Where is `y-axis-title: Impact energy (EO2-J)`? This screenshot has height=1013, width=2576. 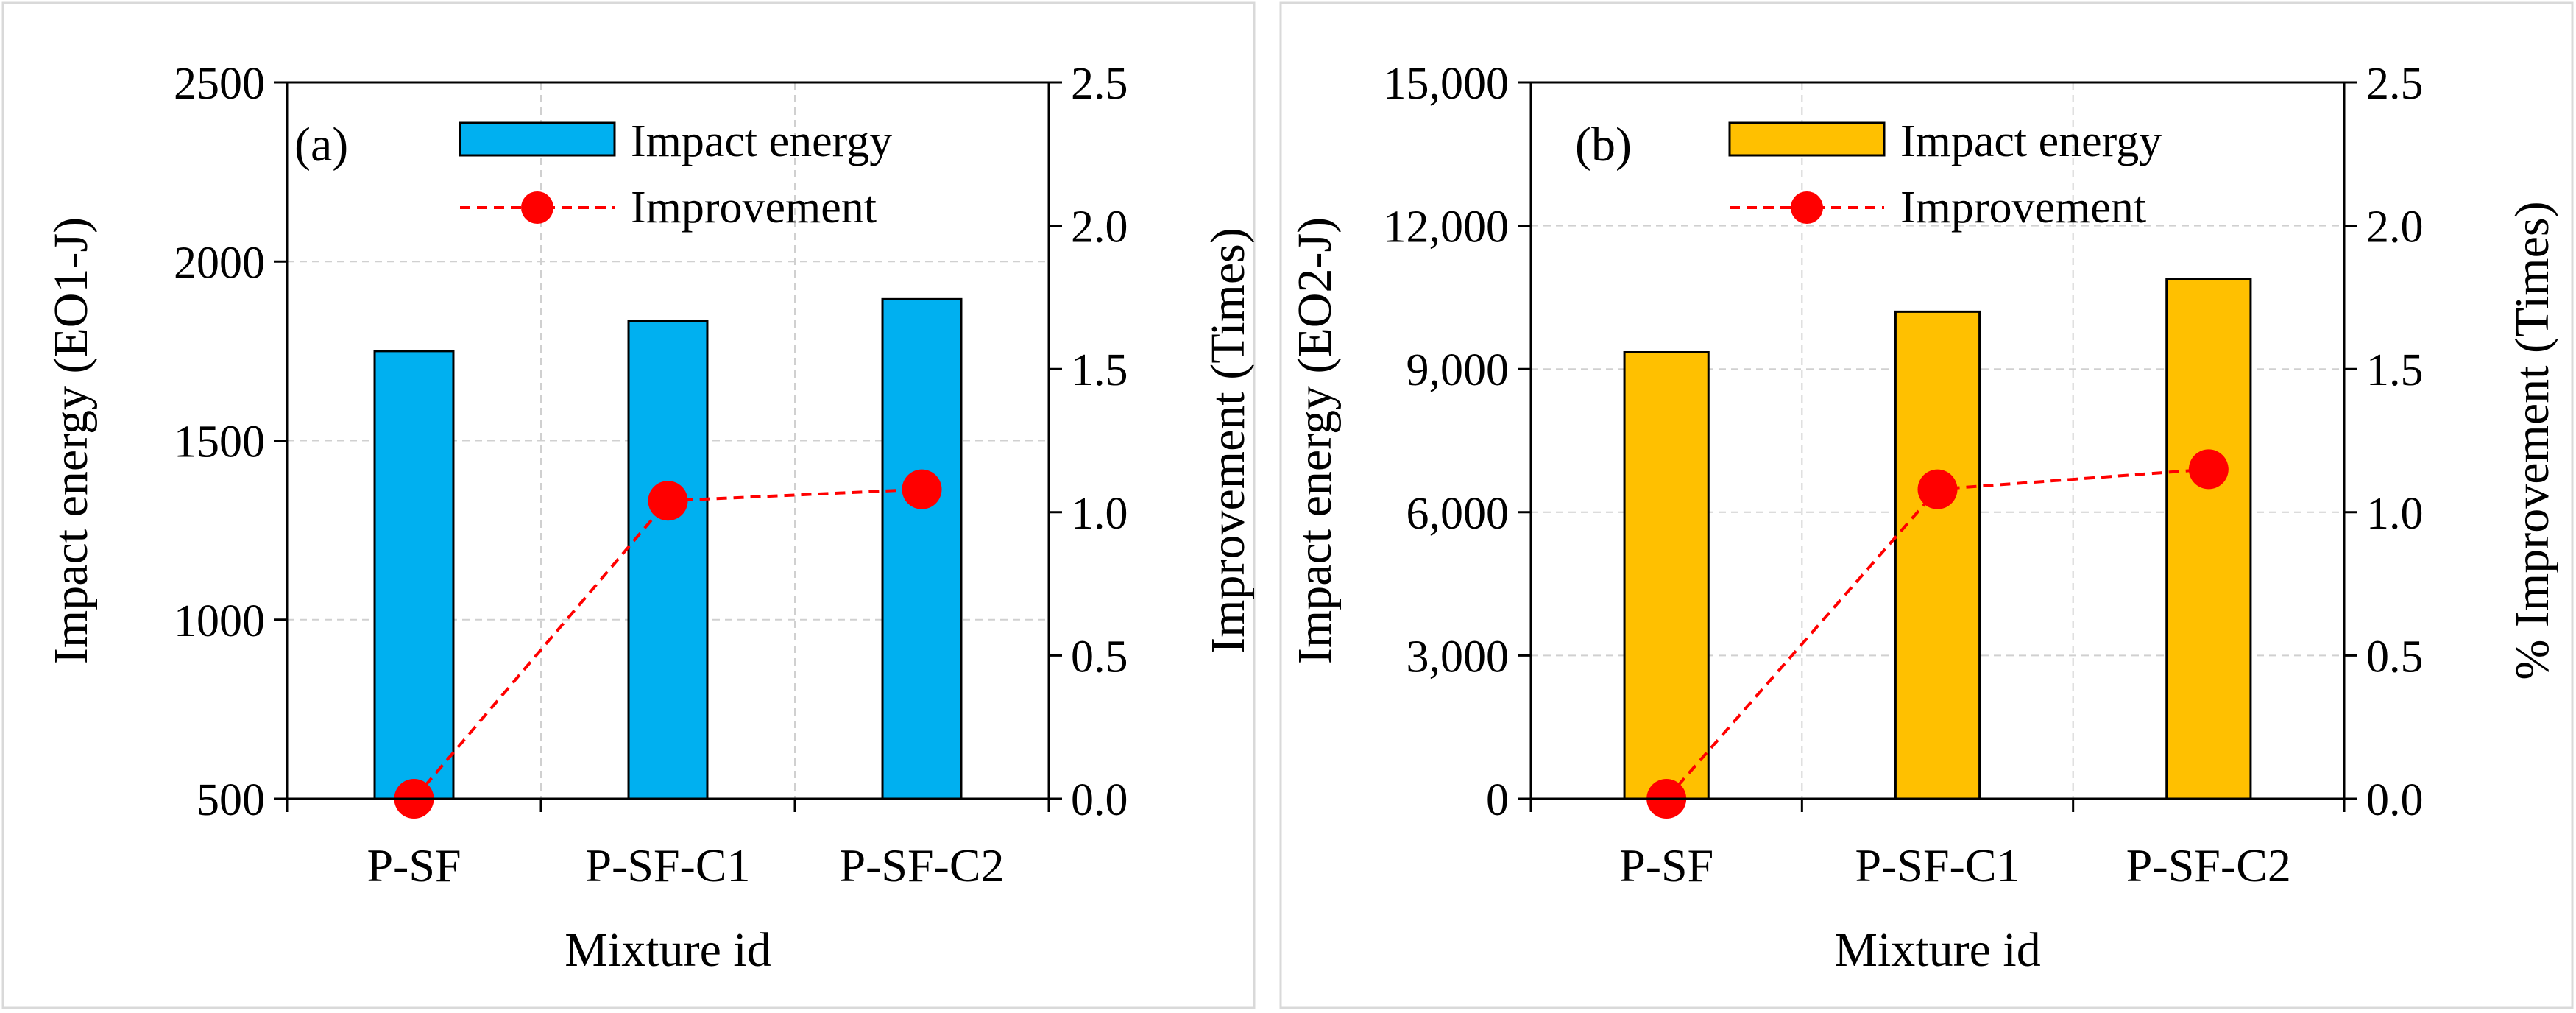
y-axis-title: Impact energy (EO2-J) is located at coordinates (1315, 440).